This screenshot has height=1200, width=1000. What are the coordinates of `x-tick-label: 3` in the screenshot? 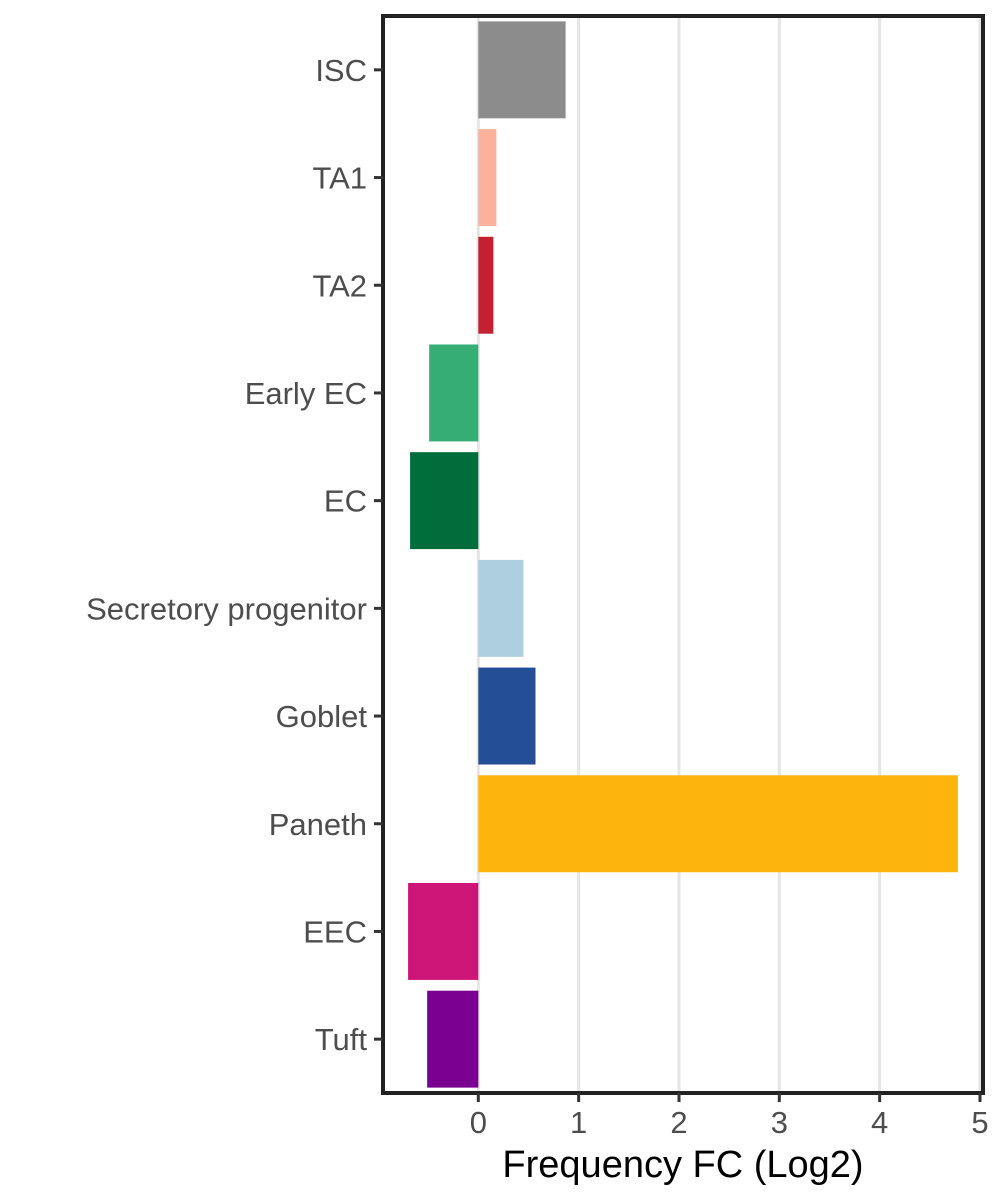 It's located at (779, 1122).